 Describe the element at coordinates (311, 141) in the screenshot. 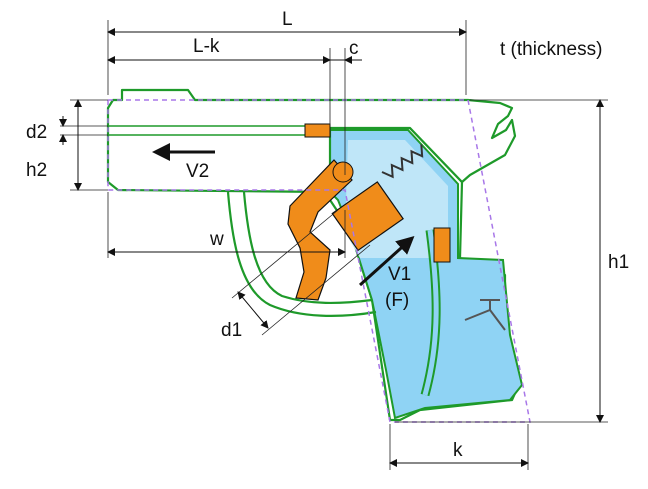

I see `barrel-outline` at that location.